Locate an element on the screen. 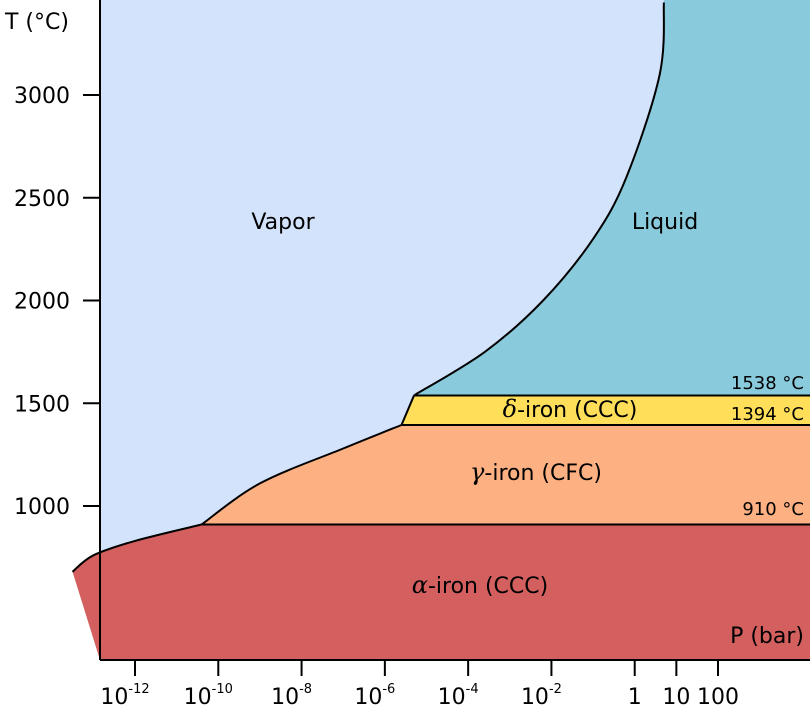 The image size is (810, 714). label-alpha-iron: α-iron (CCC) is located at coordinates (480, 585).